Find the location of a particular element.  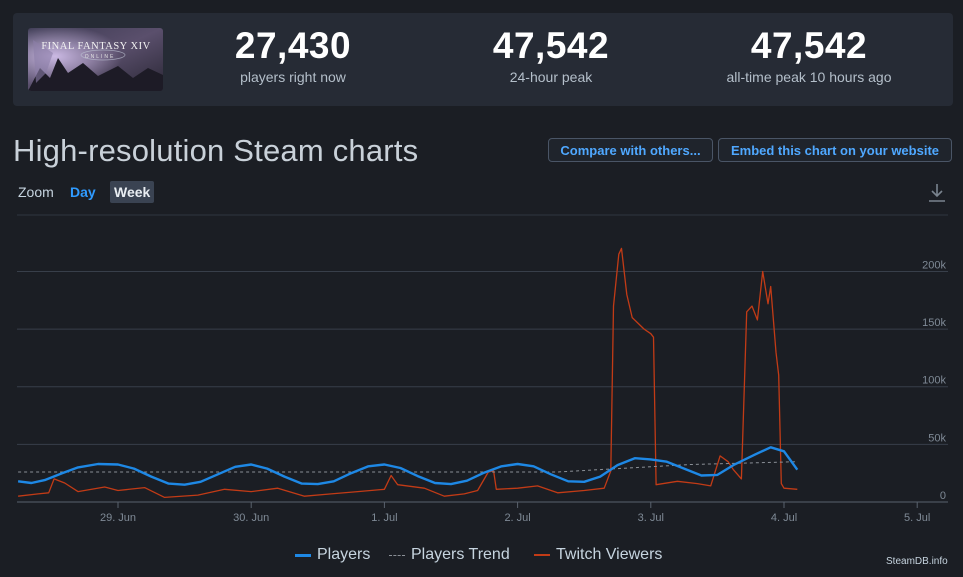

players-line is located at coordinates (408, 466).